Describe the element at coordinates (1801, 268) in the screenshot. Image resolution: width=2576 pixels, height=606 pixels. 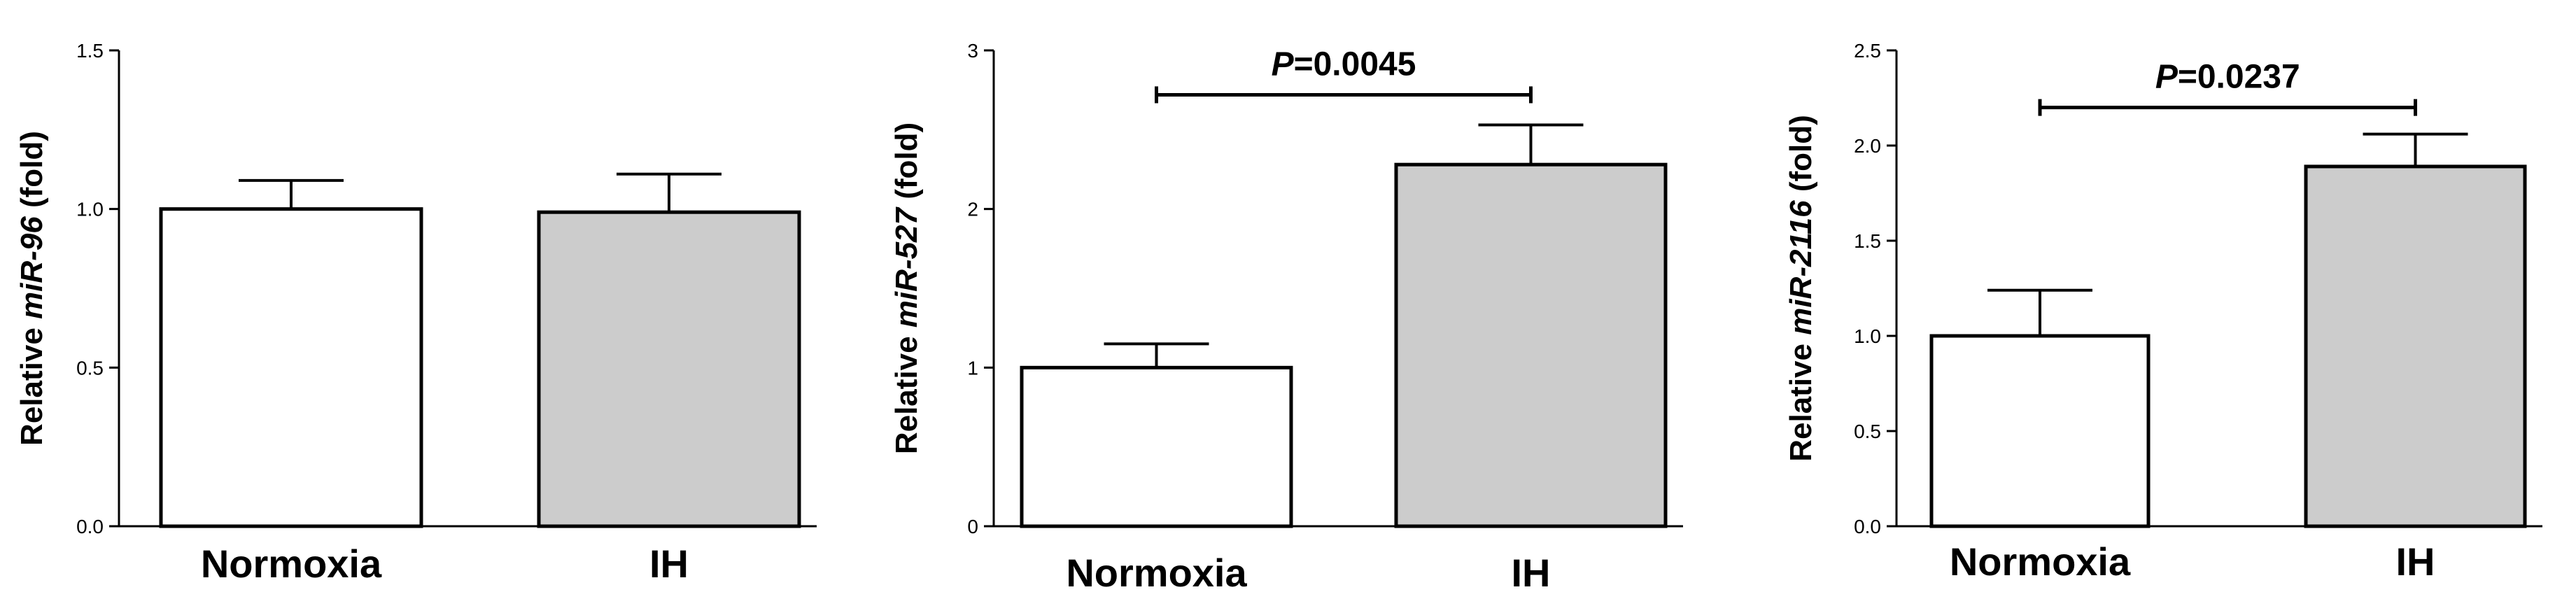
I see `y-axis-label-gene: miR-2116` at that location.